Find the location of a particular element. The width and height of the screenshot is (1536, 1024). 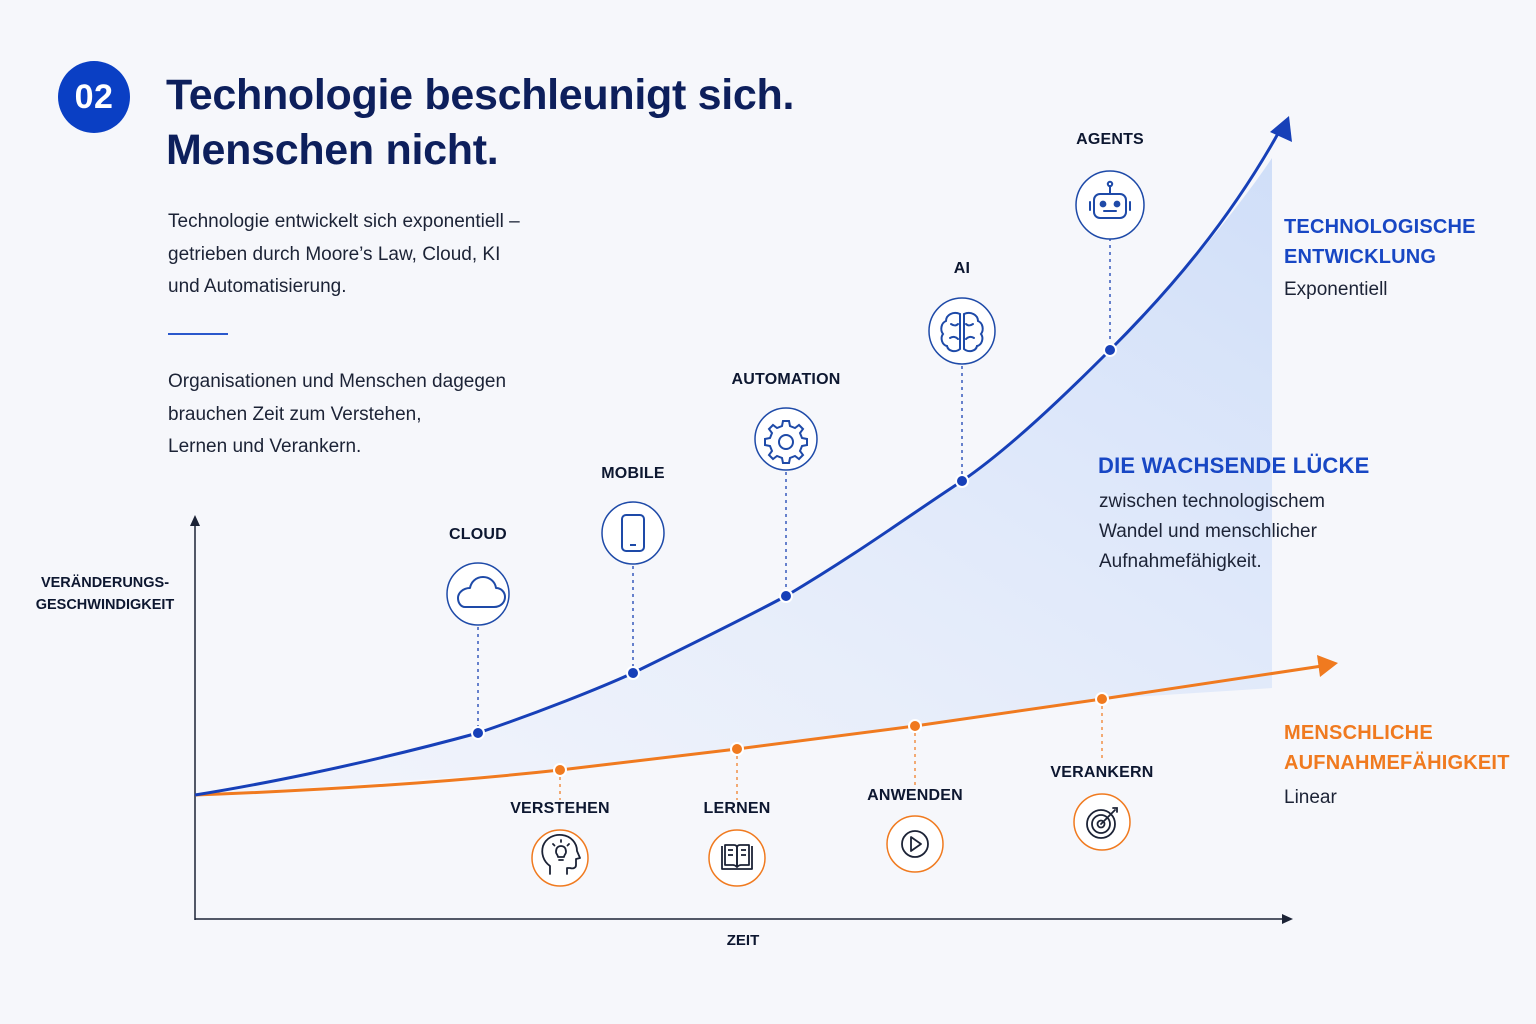

x-axis-label: ZEIT is located at coordinates (743, 940).